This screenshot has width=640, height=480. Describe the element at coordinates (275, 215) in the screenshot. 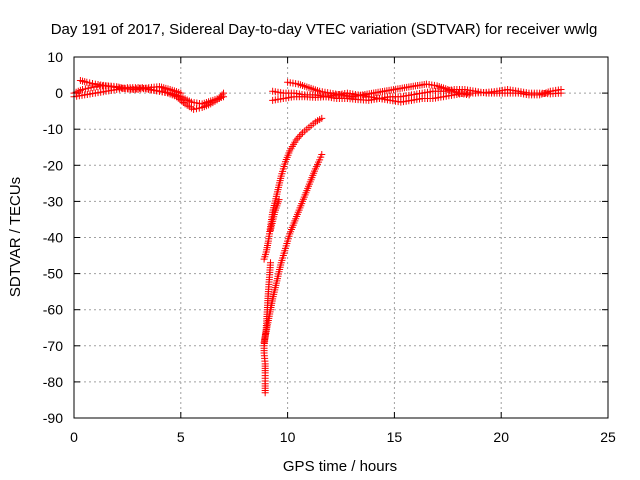

I see `series-depletion-spur` at that location.